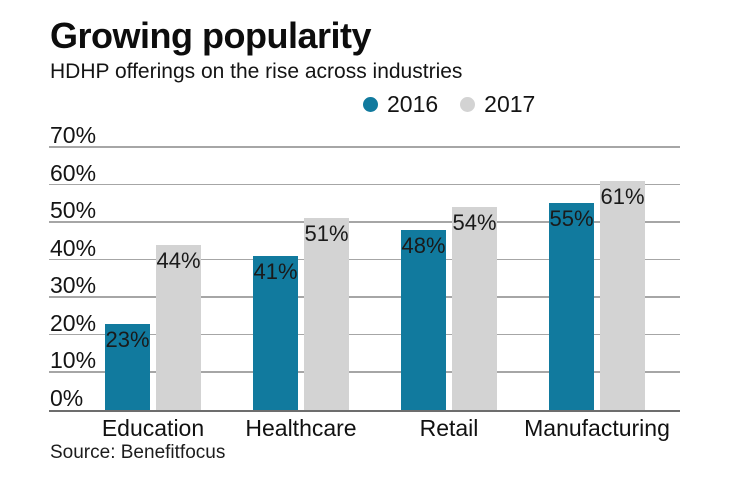 The image size is (740, 482). I want to click on legend-dot-2016, so click(370, 104).